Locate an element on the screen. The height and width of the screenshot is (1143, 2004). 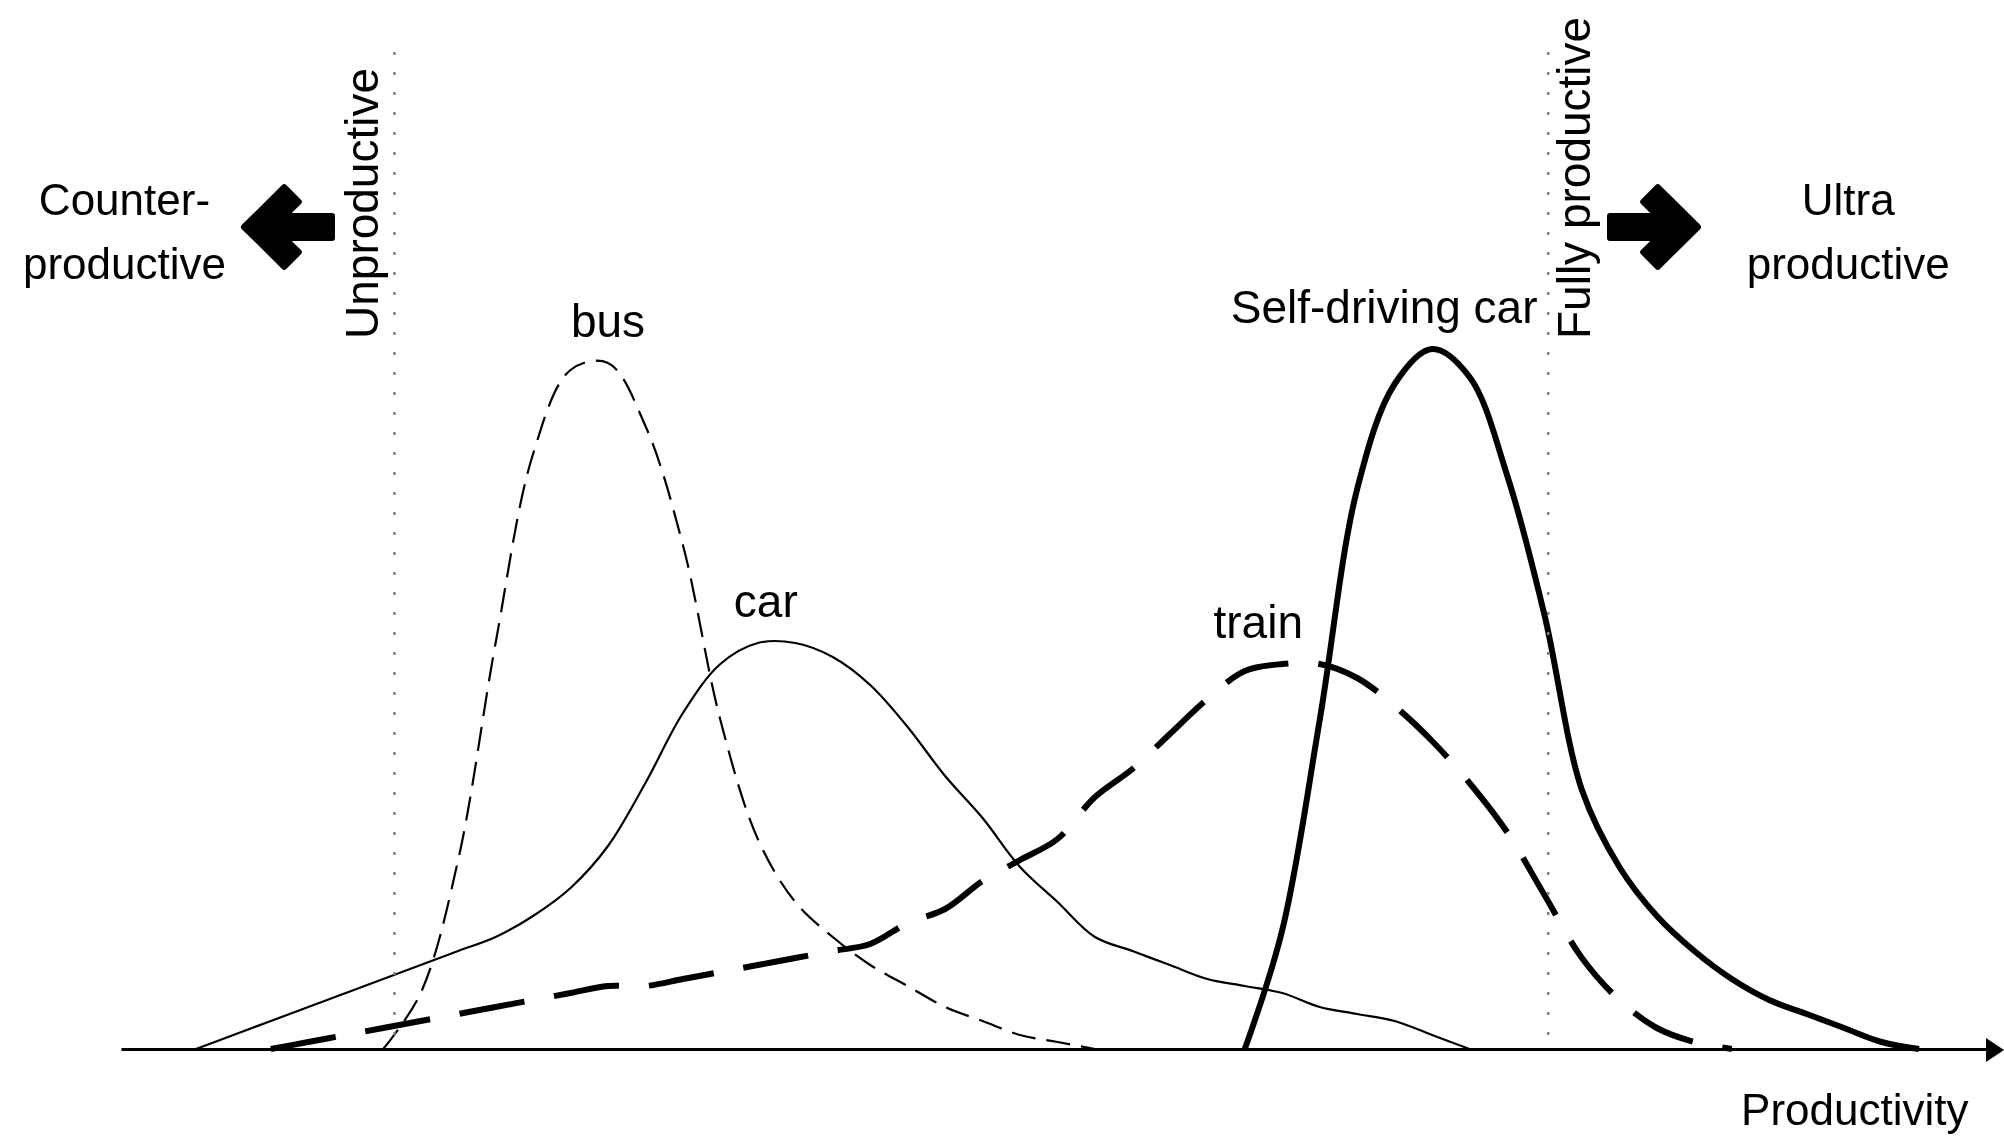
text: Fully productive is located at coordinates (1574, 177).